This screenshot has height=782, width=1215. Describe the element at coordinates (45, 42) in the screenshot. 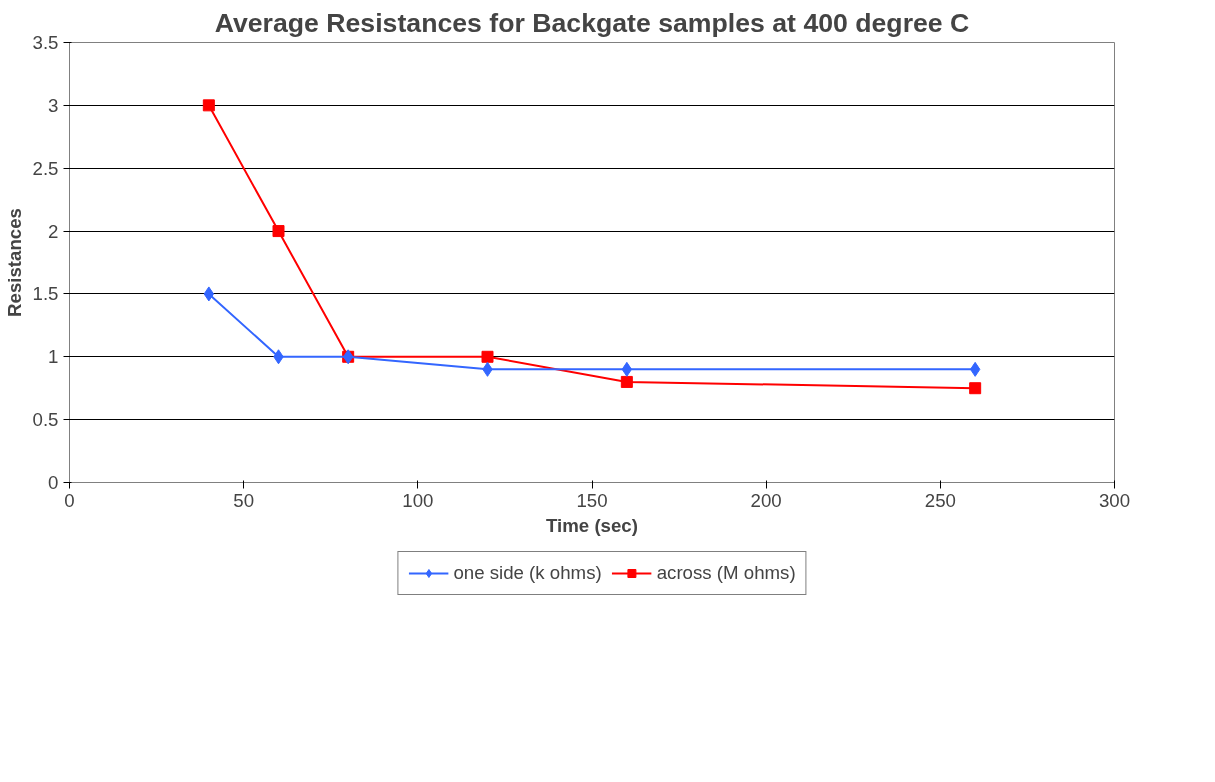

I see `y-tick-label: 3.5` at that location.